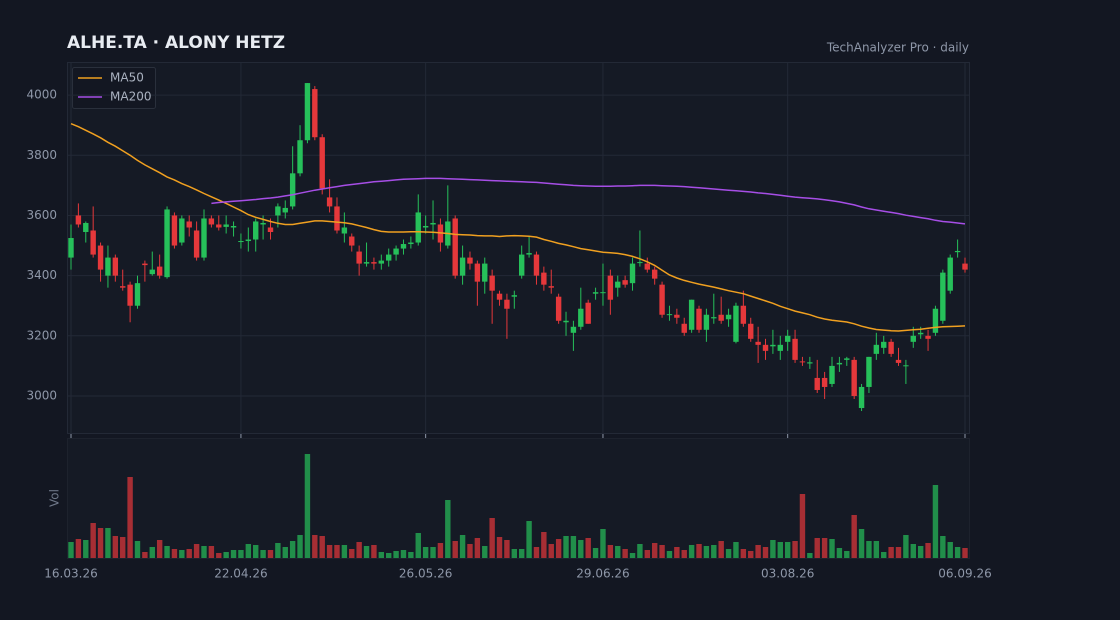 The height and width of the screenshot is (620, 1120). What do you see at coordinates (41, 335) in the screenshot?
I see `y-tick-label: 3200` at bounding box center [41, 335].